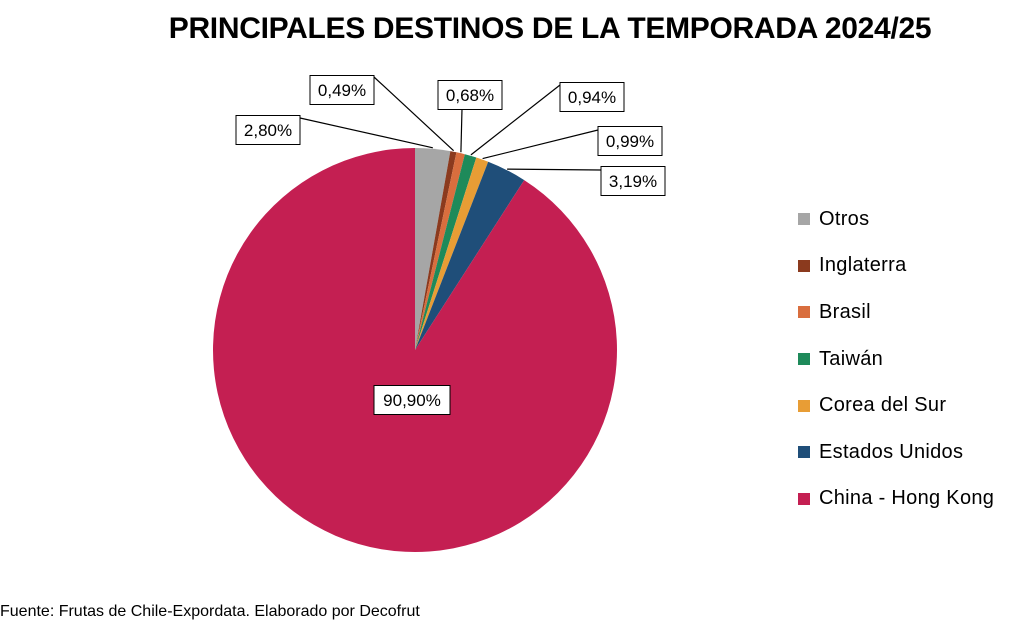  I want to click on legend-item-taiwan: Taiwán, so click(896, 359).